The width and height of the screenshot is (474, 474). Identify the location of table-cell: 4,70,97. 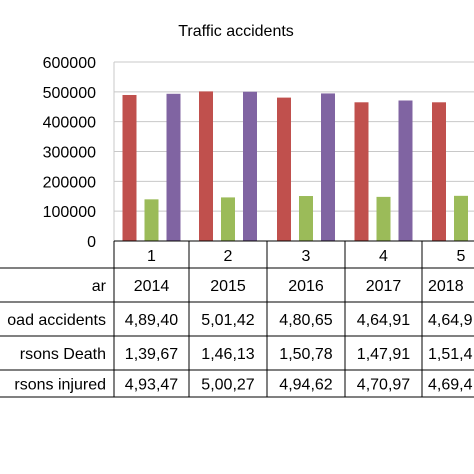
(383, 385).